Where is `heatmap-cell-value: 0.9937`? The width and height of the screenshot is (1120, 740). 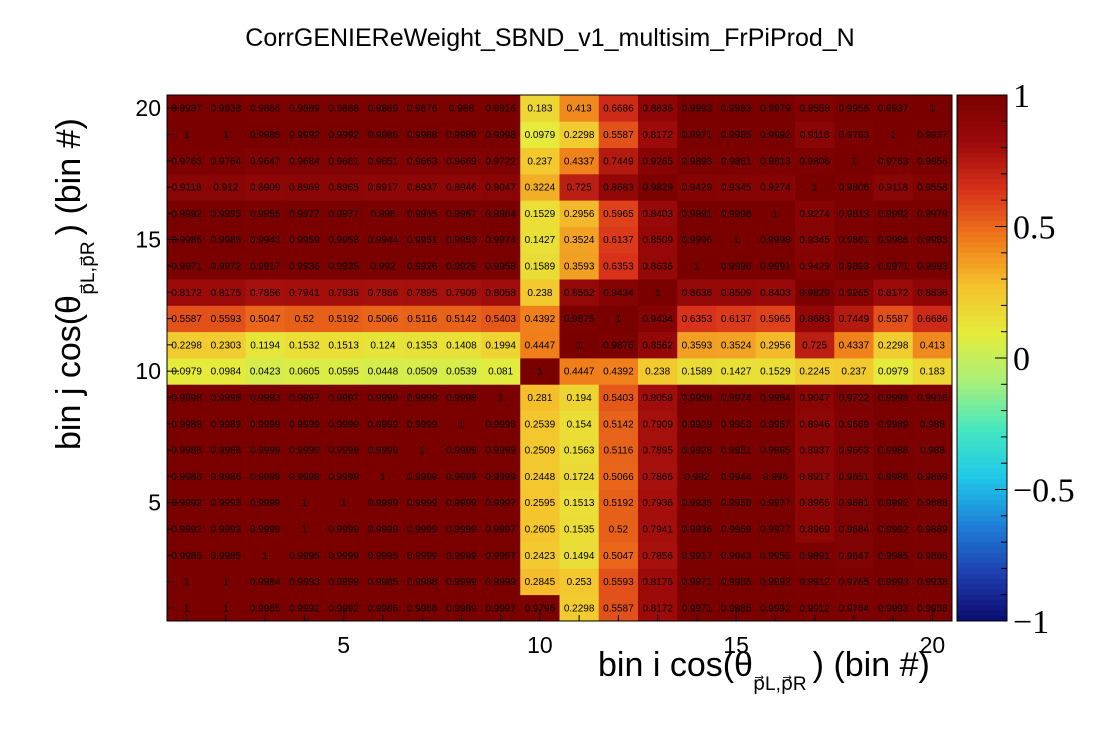 heatmap-cell-value: 0.9937 is located at coordinates (893, 109).